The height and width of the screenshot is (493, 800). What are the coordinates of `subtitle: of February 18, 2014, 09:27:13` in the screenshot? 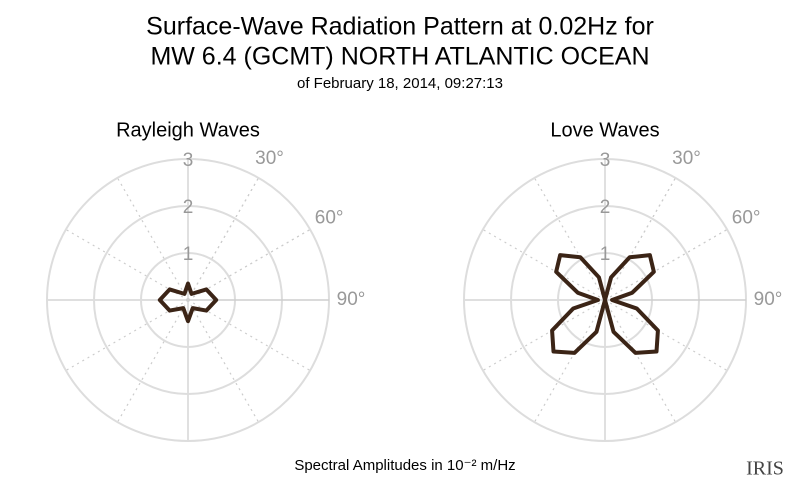 It's located at (400, 83).